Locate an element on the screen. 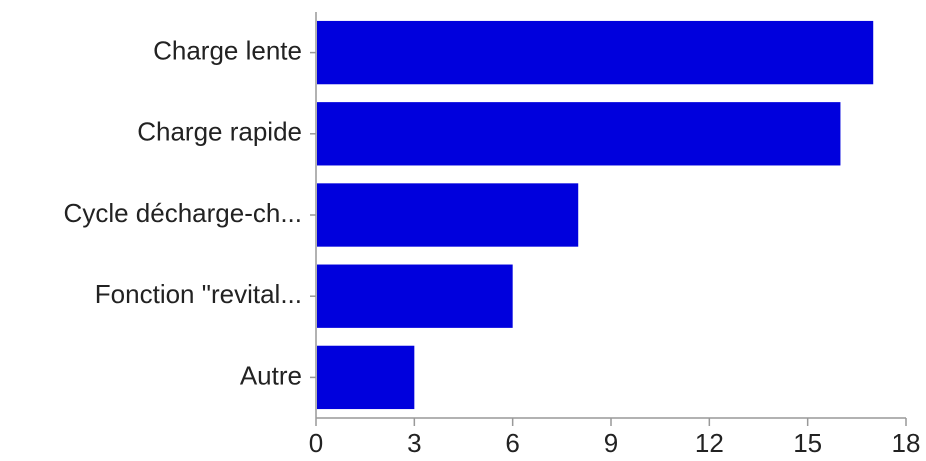 This screenshot has height=461, width=926. x-tick-label: 12 is located at coordinates (709, 443).